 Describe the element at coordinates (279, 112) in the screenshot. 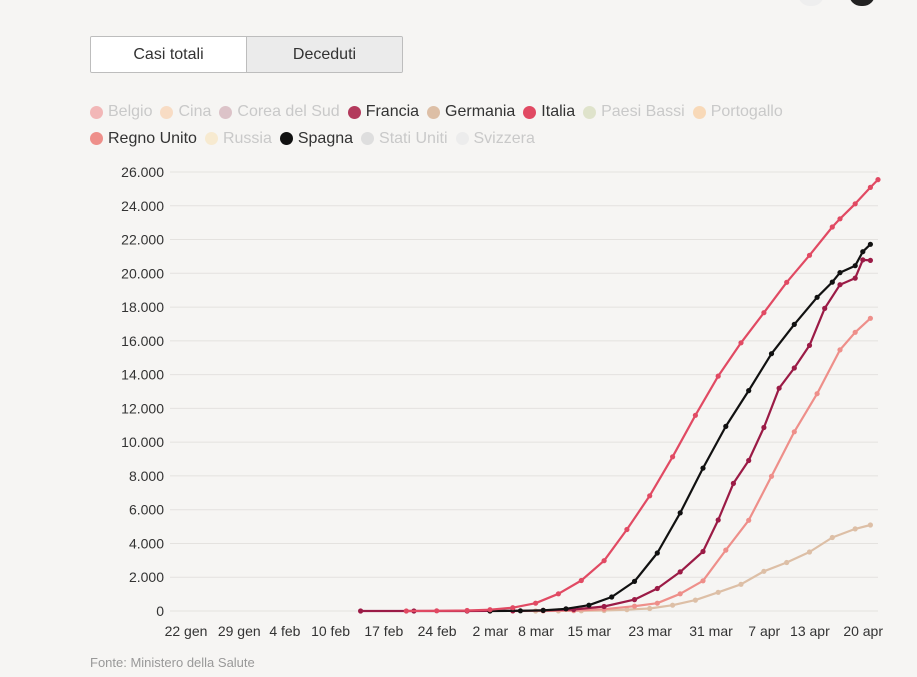

I see `legend-item-corea-del-sud: Corea del Sud` at that location.